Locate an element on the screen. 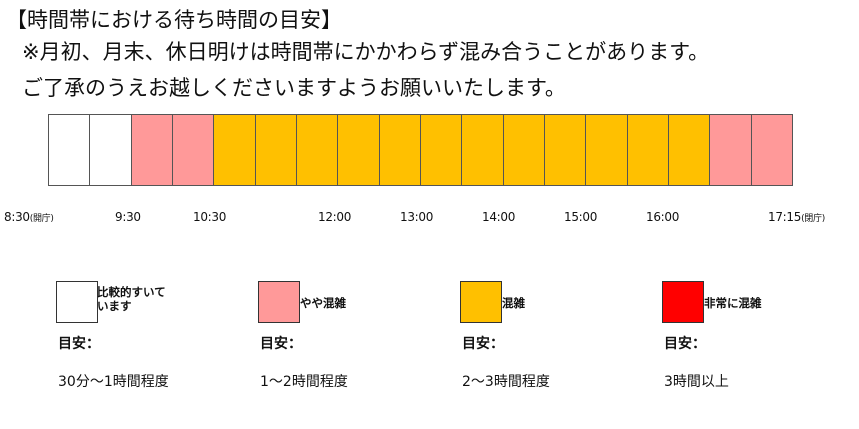  legend-swatch-very-crowded is located at coordinates (683, 302).